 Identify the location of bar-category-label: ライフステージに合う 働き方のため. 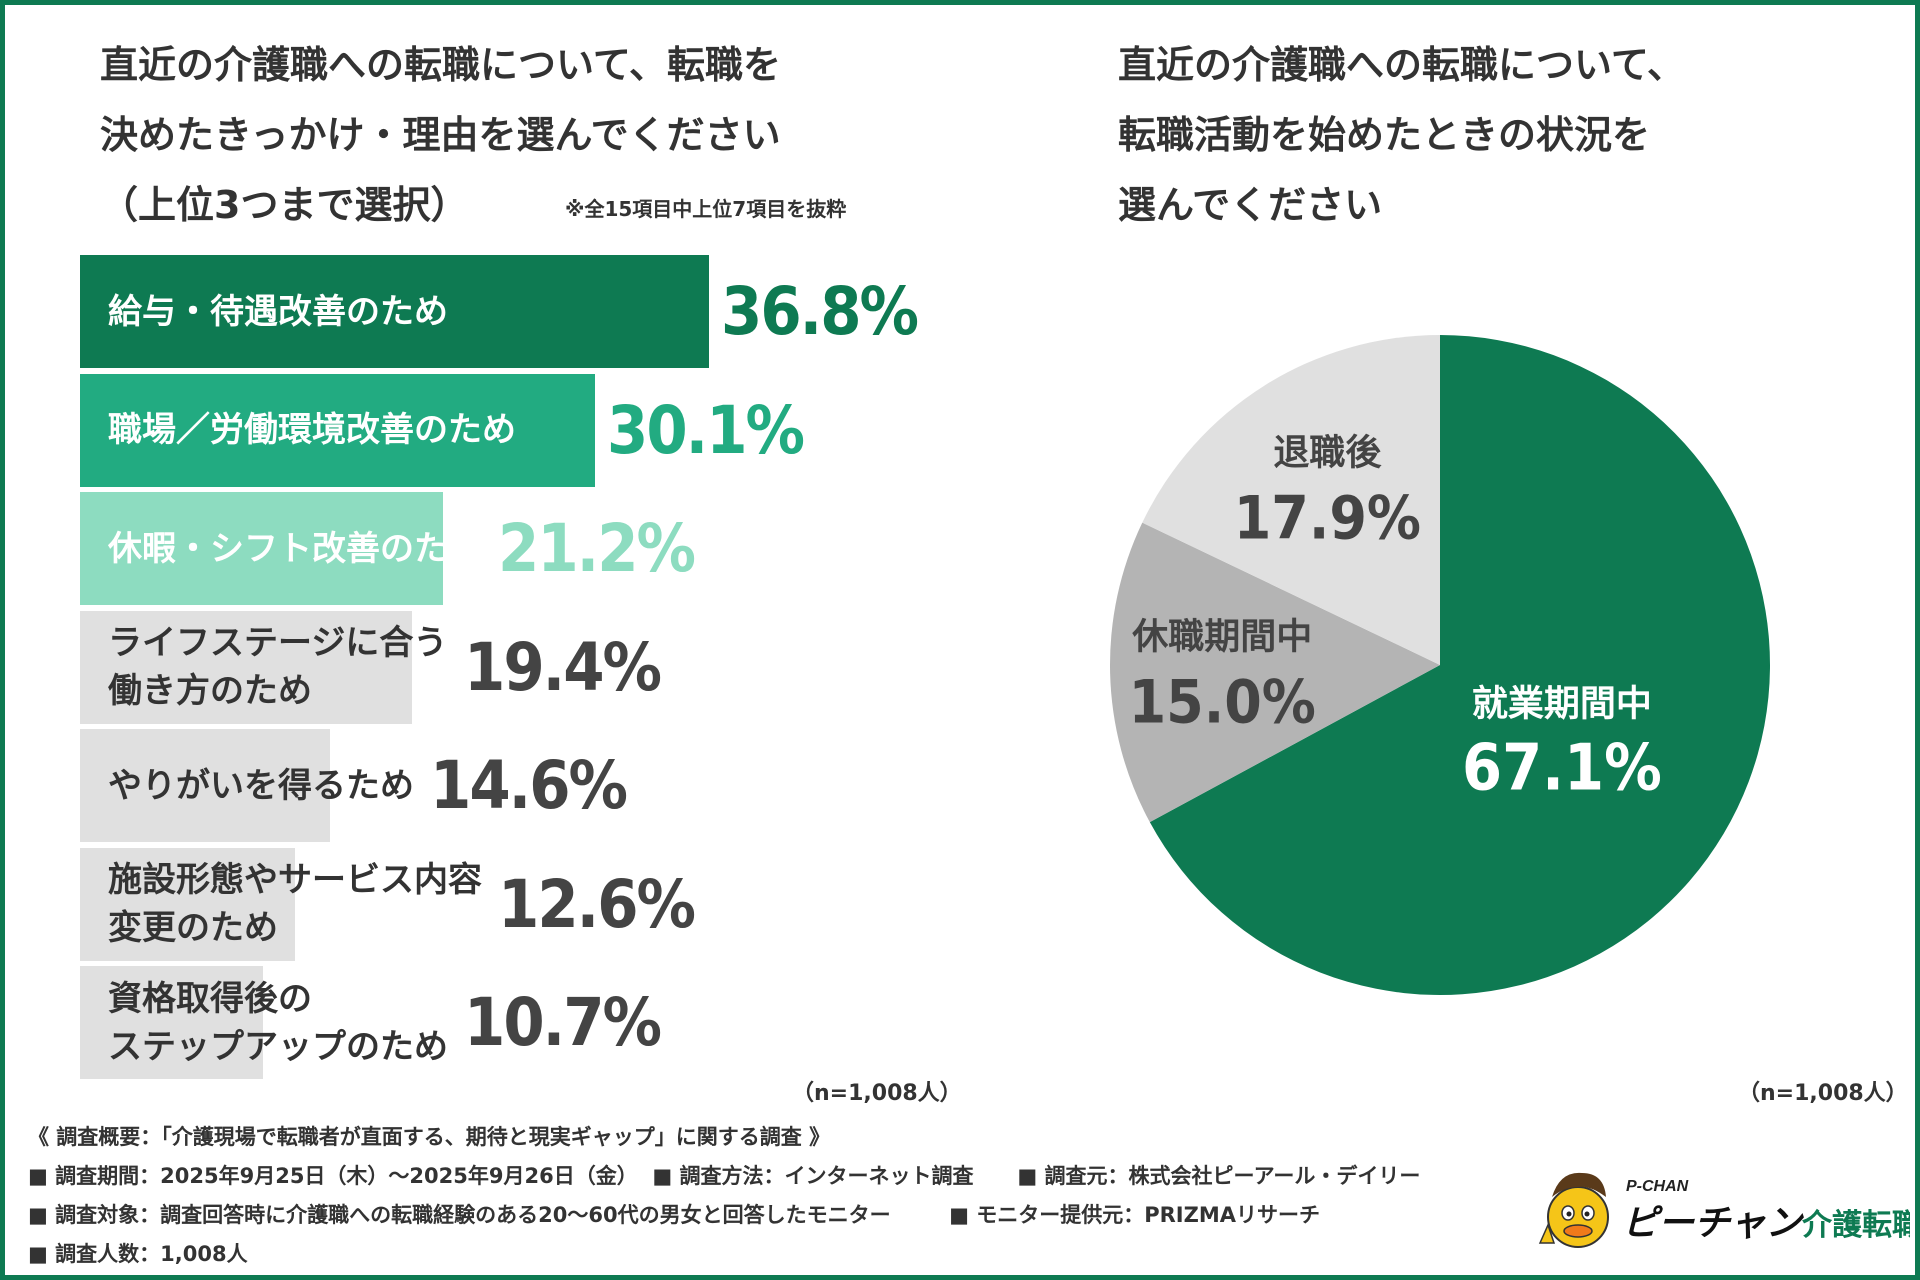
(277, 667).